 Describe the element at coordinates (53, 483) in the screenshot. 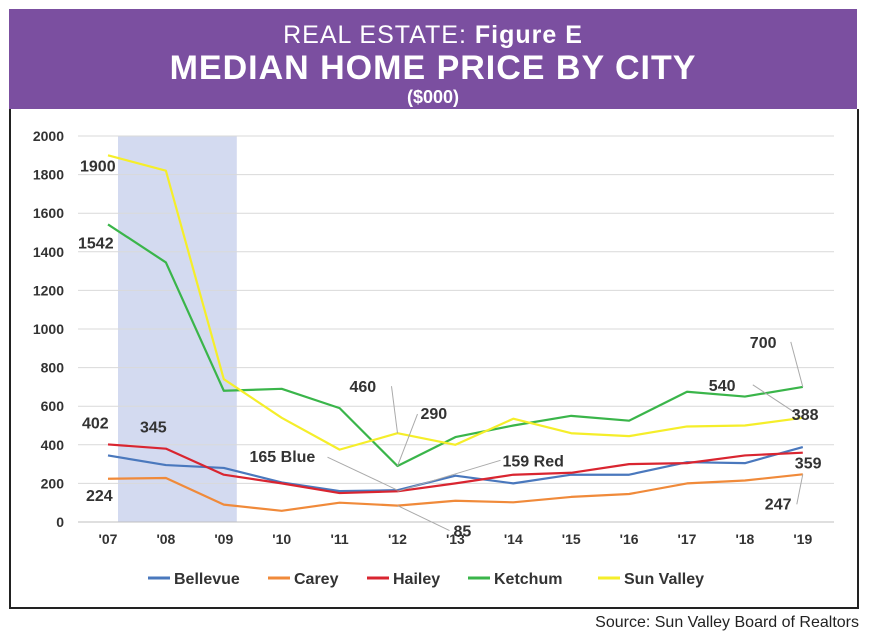

I see `y-tick-label: 200` at that location.